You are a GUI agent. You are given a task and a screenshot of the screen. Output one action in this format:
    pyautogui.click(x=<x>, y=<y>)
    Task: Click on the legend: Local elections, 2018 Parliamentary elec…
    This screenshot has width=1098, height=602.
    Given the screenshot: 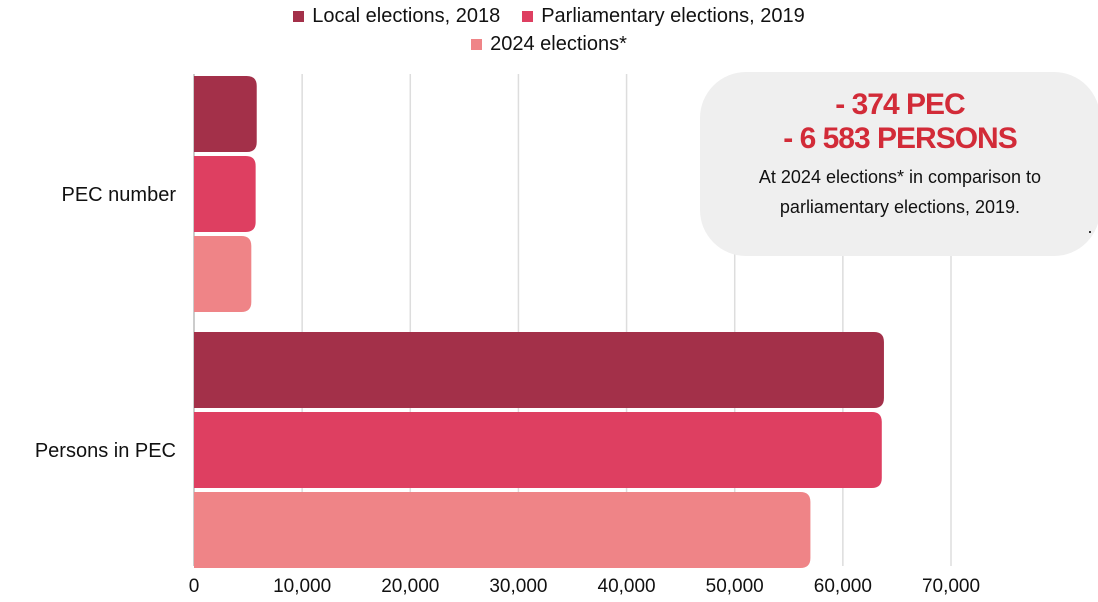 What is the action you would take?
    pyautogui.click(x=549, y=30)
    